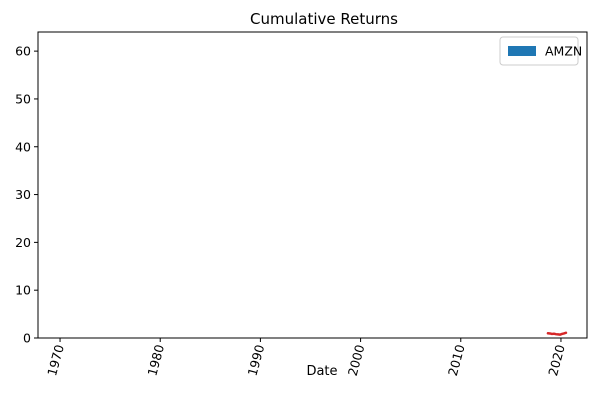 This screenshot has width=612, height=415. What do you see at coordinates (456, 360) in the screenshot?
I see `x-tick-label: 2010` at bounding box center [456, 360].